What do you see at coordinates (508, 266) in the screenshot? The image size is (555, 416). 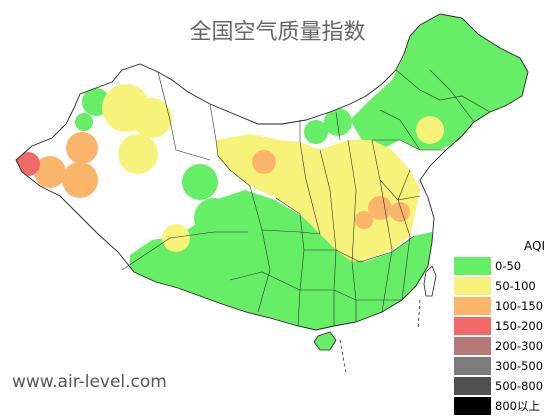 I see `legend-label: 0-50` at bounding box center [508, 266].